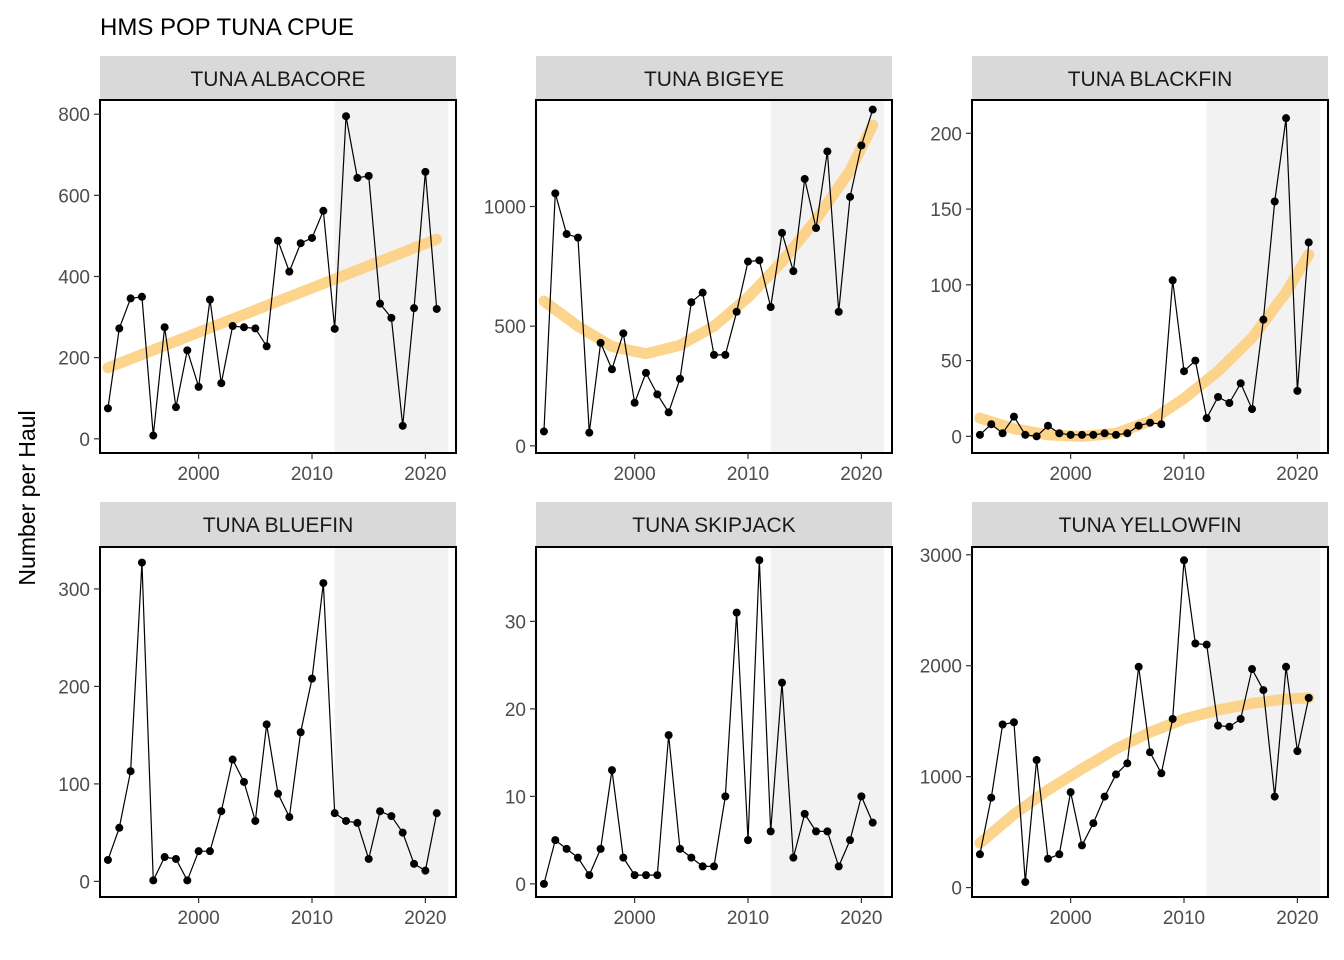  What do you see at coordinates (227, 27) in the screenshot?
I see `chart-title: HMS POP TUNA CPUE` at bounding box center [227, 27].